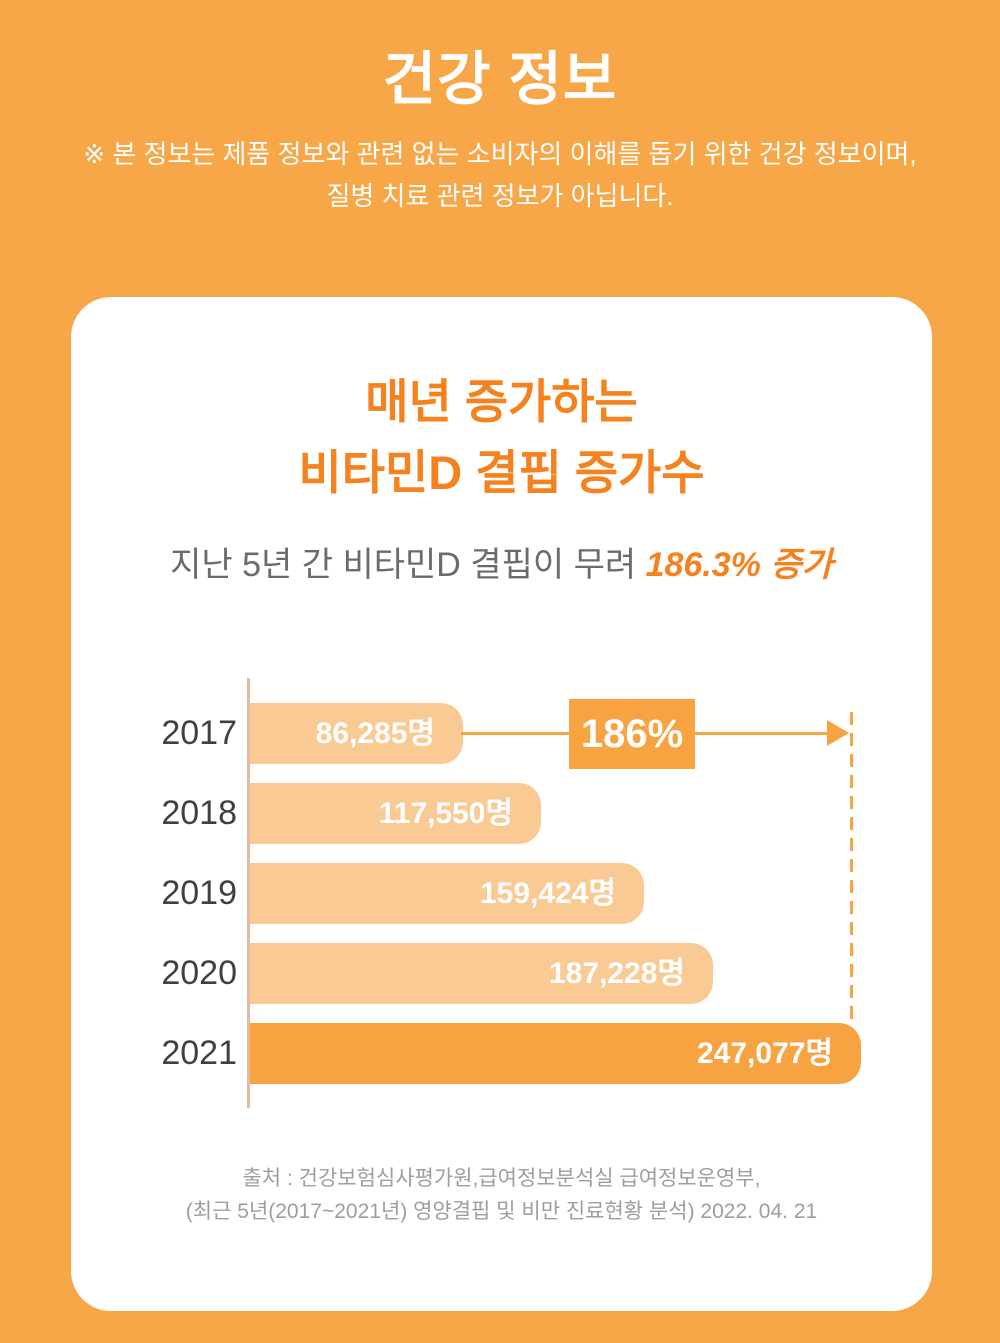 This screenshot has height=1343, width=1000. I want to click on bar-value-label: 117,550명, so click(445, 813).